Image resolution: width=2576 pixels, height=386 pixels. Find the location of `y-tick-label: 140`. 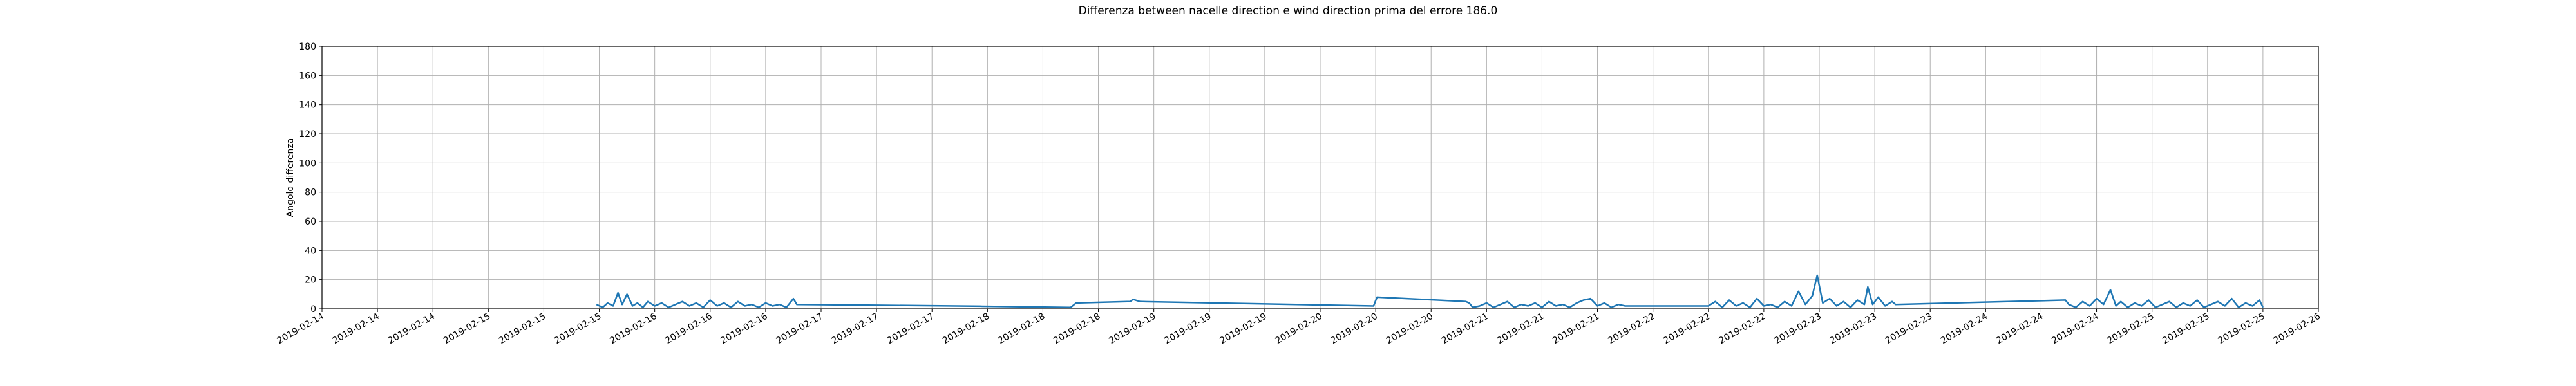

y-tick-label: 140 is located at coordinates (307, 105).